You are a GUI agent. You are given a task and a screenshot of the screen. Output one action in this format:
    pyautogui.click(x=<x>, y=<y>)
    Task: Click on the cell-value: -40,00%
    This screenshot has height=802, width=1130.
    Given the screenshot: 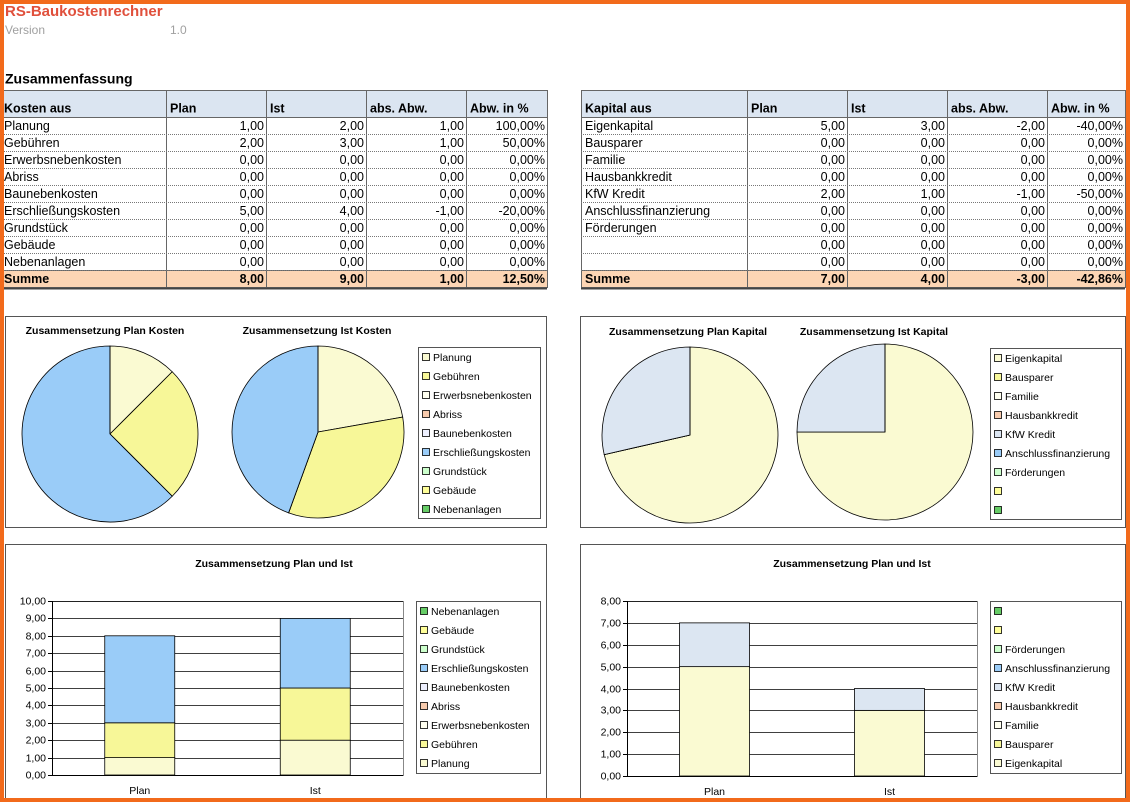 What is the action you would take?
    pyautogui.click(x=1099, y=126)
    